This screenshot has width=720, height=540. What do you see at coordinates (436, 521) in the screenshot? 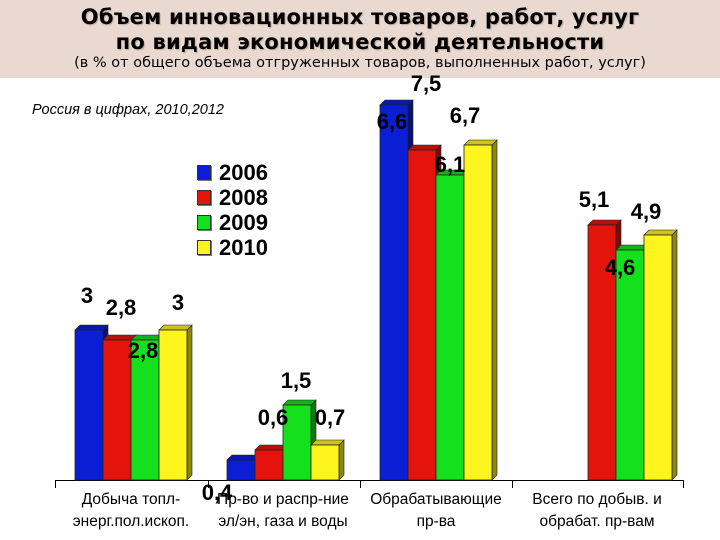
I see `category-label-2-line-1: пр-ва` at bounding box center [436, 521].